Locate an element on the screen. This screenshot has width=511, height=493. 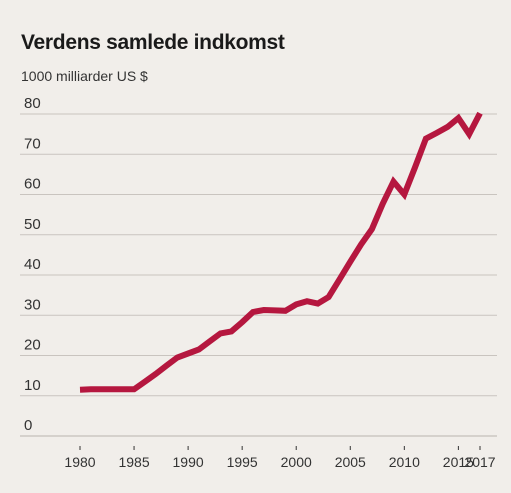
x-tick-label: 2005 is located at coordinates (350, 462).